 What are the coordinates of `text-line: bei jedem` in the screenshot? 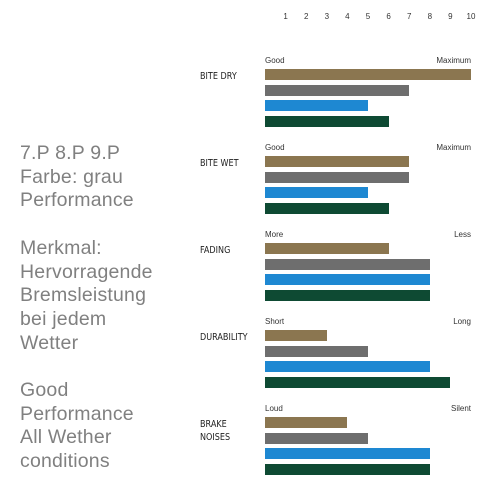 It's located at (63, 318).